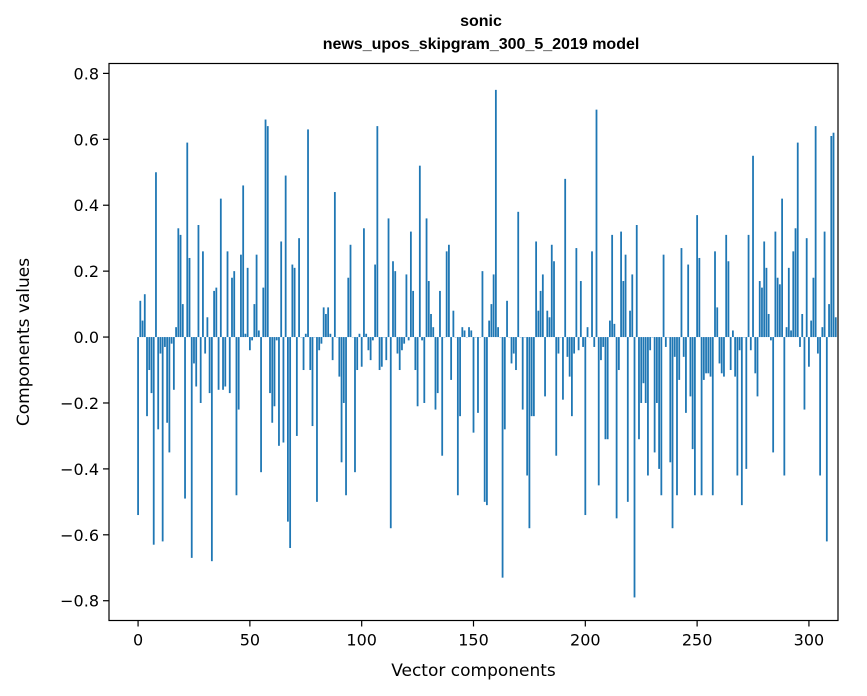 The height and width of the screenshot is (696, 867). What do you see at coordinates (809, 640) in the screenshot?
I see `x-tick-label: 300` at bounding box center [809, 640].